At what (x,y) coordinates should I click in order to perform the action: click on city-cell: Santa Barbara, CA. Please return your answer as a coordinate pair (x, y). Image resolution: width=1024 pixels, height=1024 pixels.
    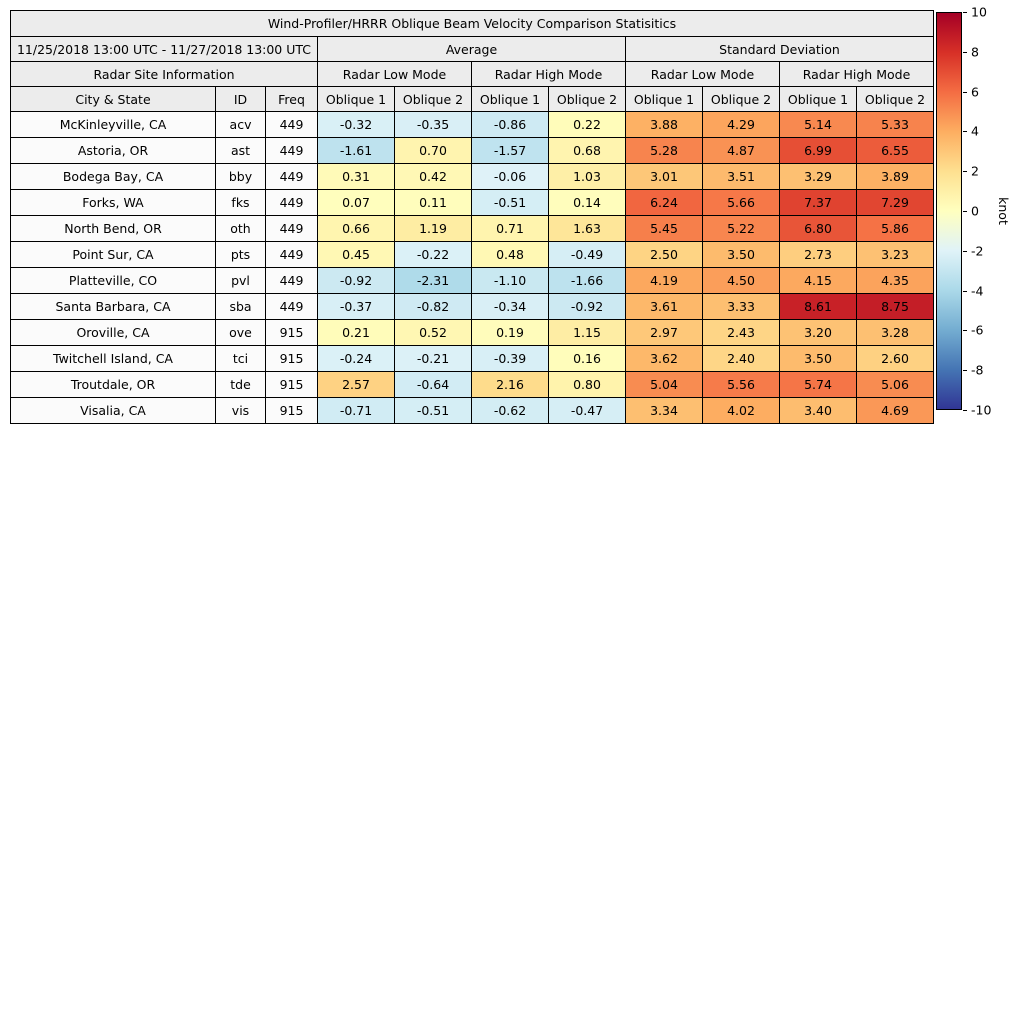
    Looking at the image, I should click on (113, 306).